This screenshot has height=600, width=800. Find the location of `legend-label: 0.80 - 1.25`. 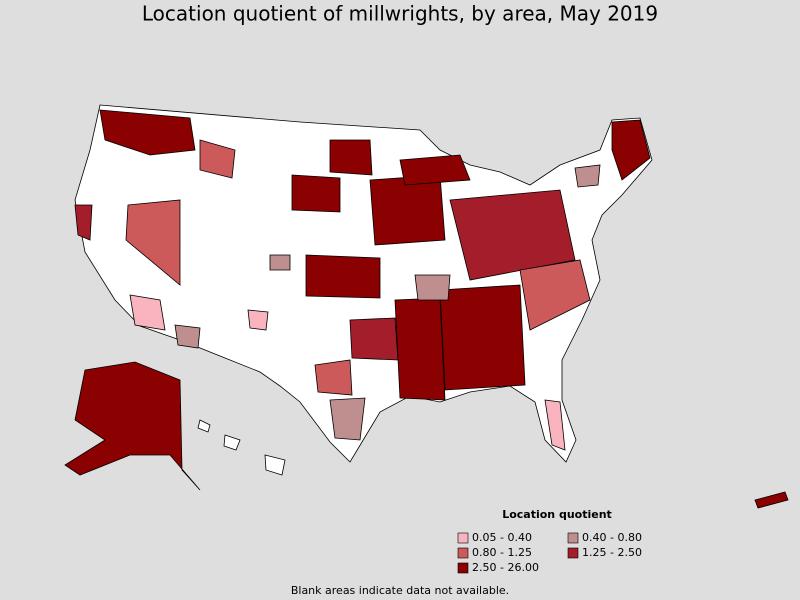

legend-label: 0.80 - 1.25 is located at coordinates (502, 552).